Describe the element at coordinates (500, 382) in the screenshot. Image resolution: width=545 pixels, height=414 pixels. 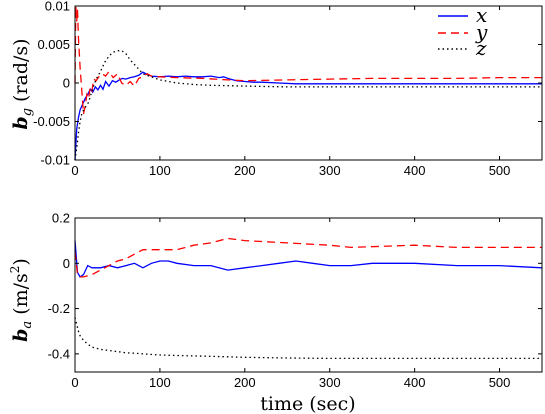
I see `accel-x-tick-label: 500` at that location.